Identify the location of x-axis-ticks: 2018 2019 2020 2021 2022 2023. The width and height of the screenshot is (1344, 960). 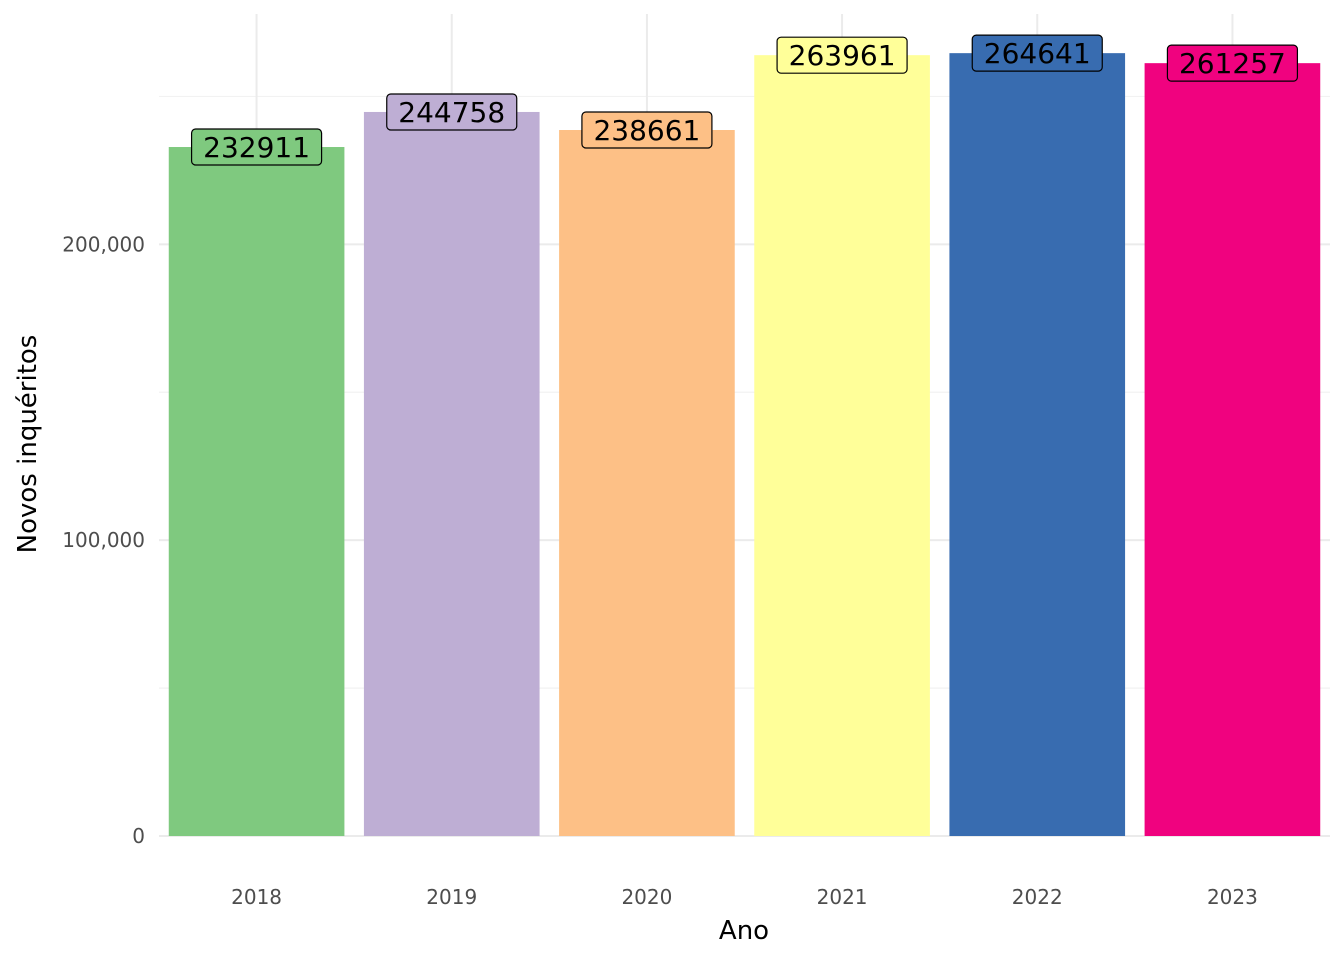
(744, 897).